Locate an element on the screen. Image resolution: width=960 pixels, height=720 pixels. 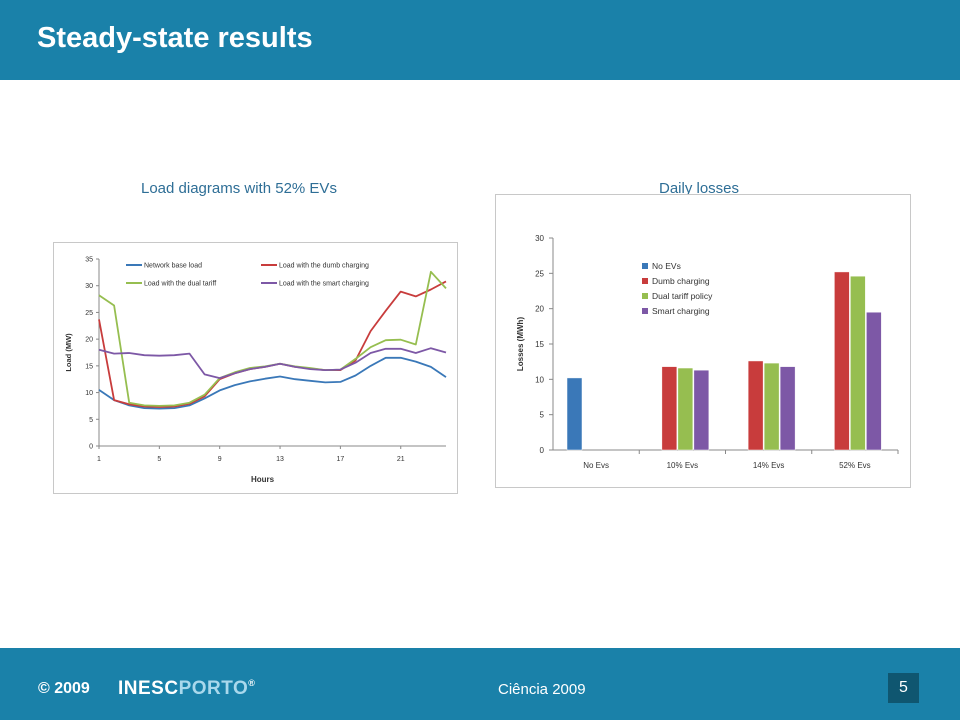
x-tick-label: 17 is located at coordinates (340, 459).